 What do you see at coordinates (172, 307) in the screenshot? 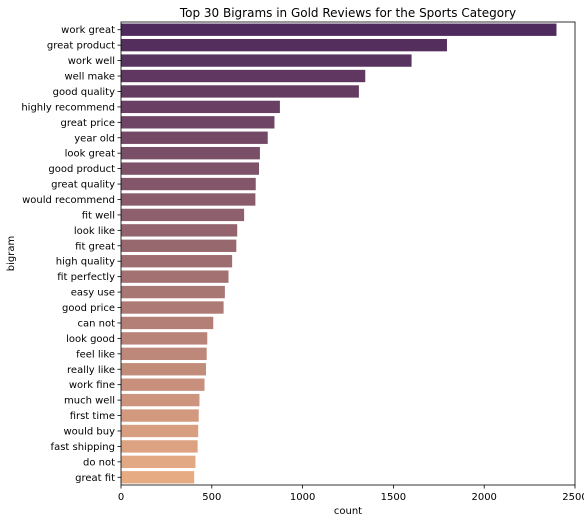
I see `bar-good-price` at bounding box center [172, 307].